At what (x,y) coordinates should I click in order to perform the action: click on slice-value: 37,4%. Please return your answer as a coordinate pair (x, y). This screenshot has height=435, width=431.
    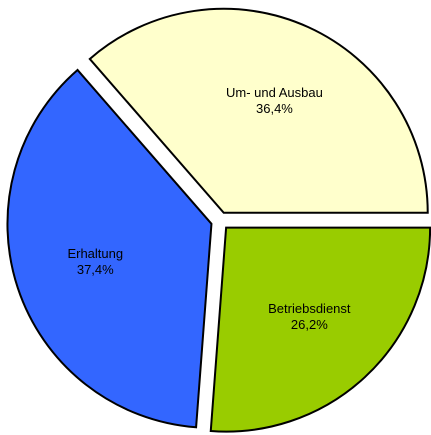
    Looking at the image, I should click on (95, 269).